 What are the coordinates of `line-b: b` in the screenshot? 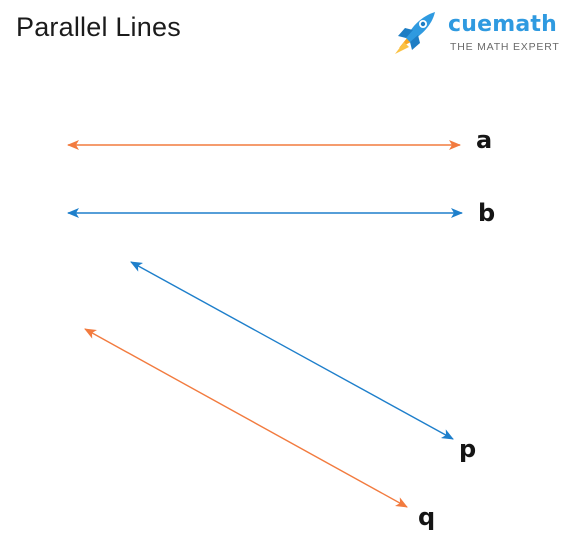 It's located at (281, 213).